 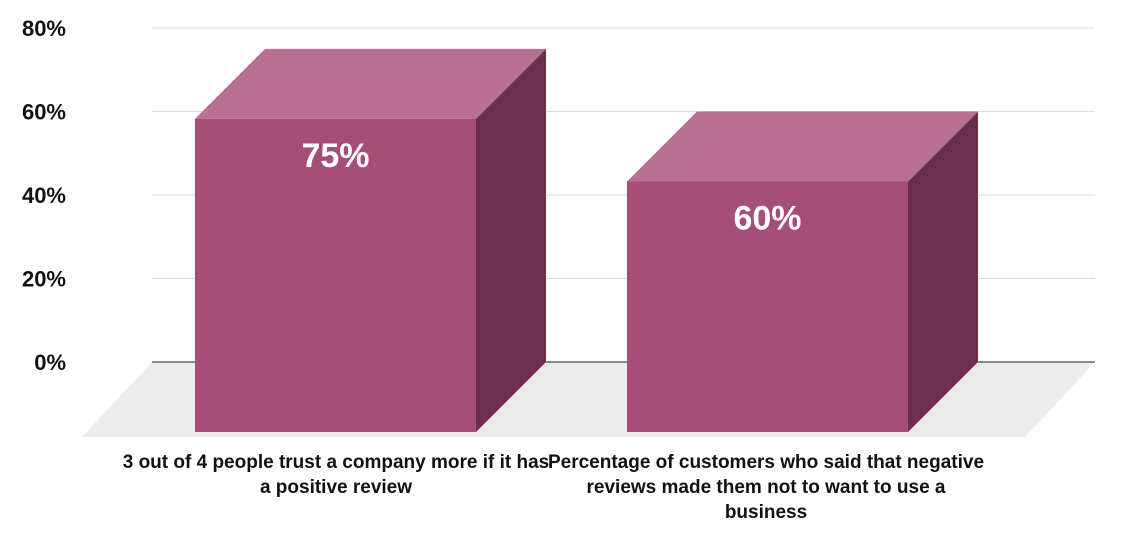 What do you see at coordinates (767, 219) in the screenshot?
I see `data-label: 60%` at bounding box center [767, 219].